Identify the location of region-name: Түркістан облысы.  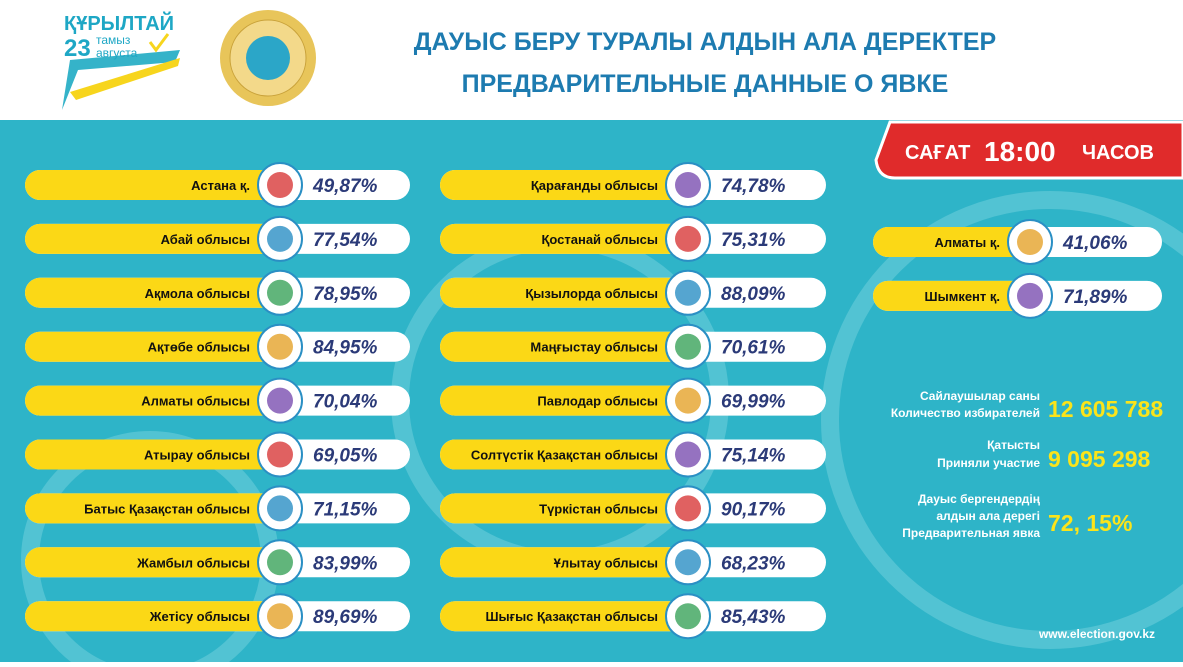
(598, 508).